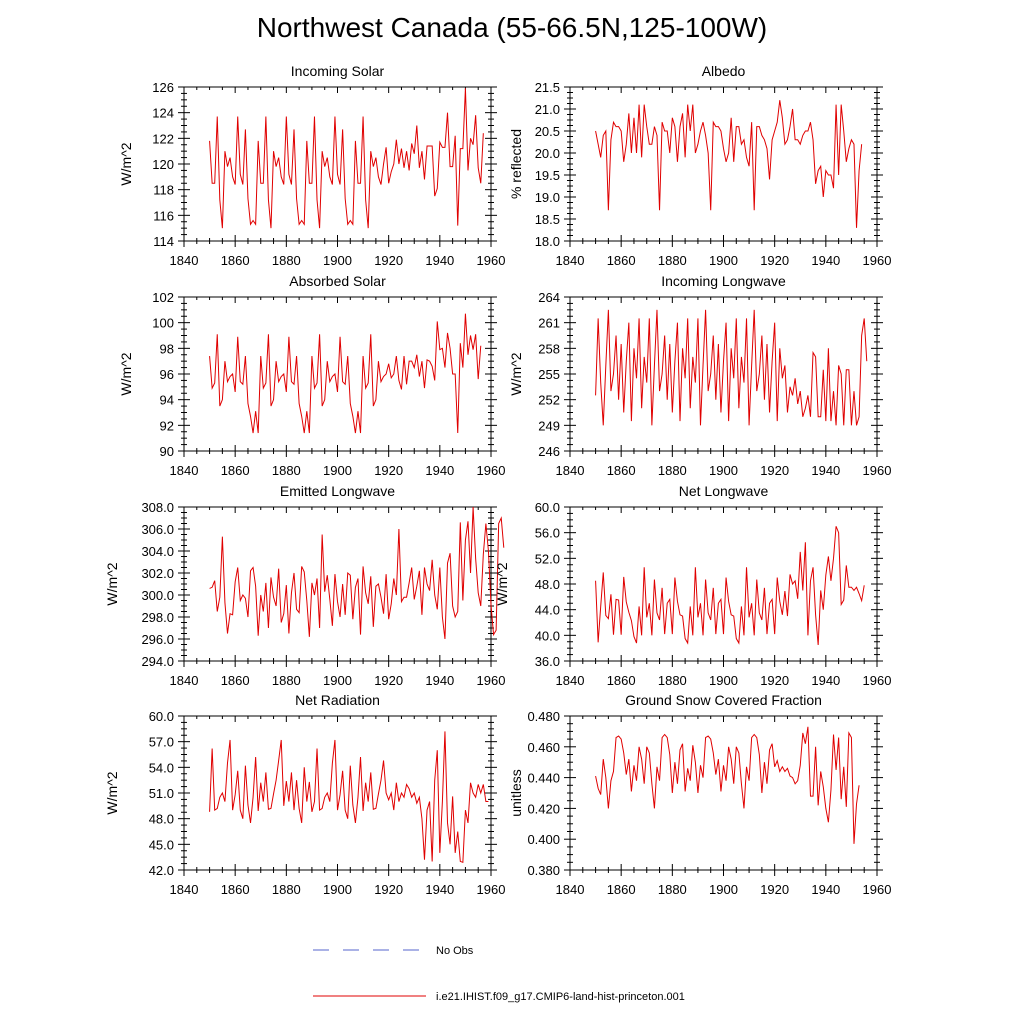 The height and width of the screenshot is (1024, 1024). Describe the element at coordinates (516, 164) in the screenshot. I see `y-axis-label: % reflected` at that location.